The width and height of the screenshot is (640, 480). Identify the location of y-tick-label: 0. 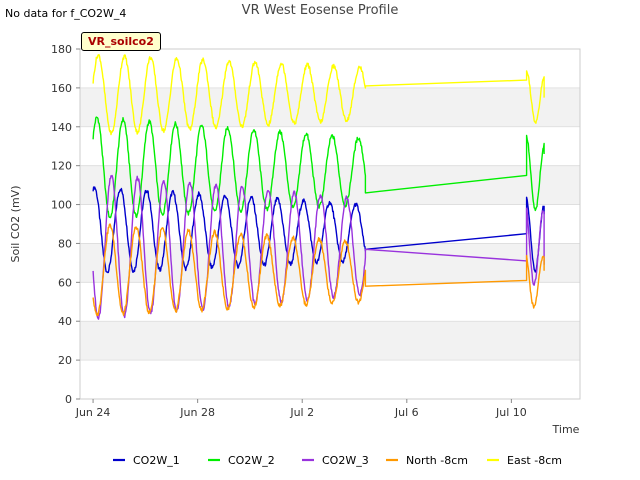
(68, 399).